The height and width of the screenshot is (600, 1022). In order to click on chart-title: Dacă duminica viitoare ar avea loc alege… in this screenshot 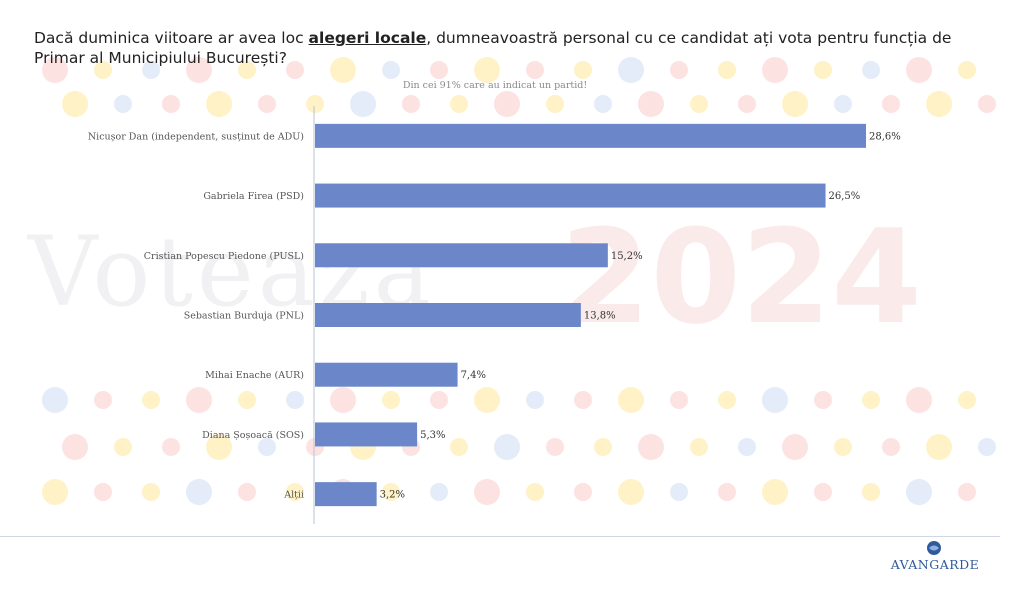, I will do `click(504, 48)`.